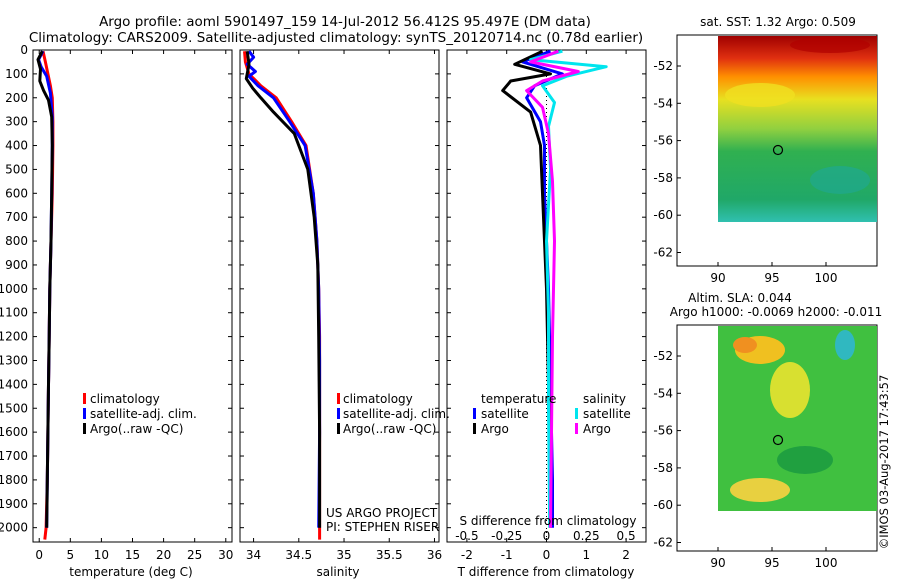  What do you see at coordinates (805, 460) in the screenshot?
I see `sla-dark-patch` at bounding box center [805, 460].